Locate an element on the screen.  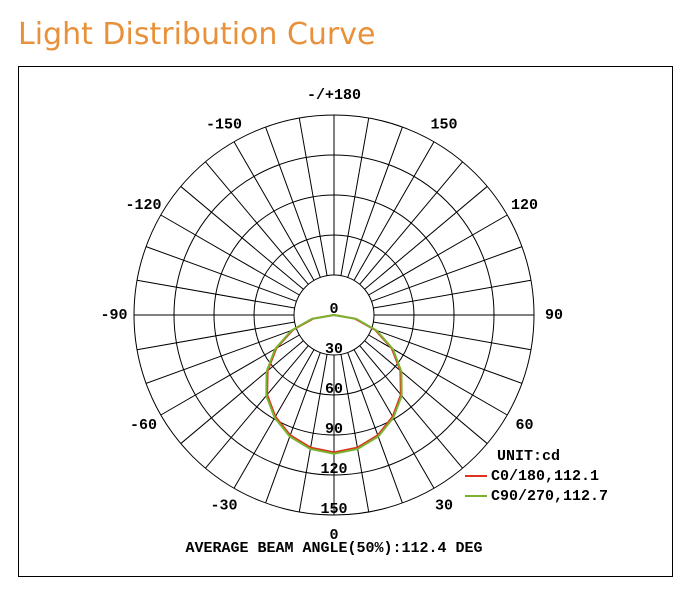
r-tick-label: 0 is located at coordinates (333, 309).